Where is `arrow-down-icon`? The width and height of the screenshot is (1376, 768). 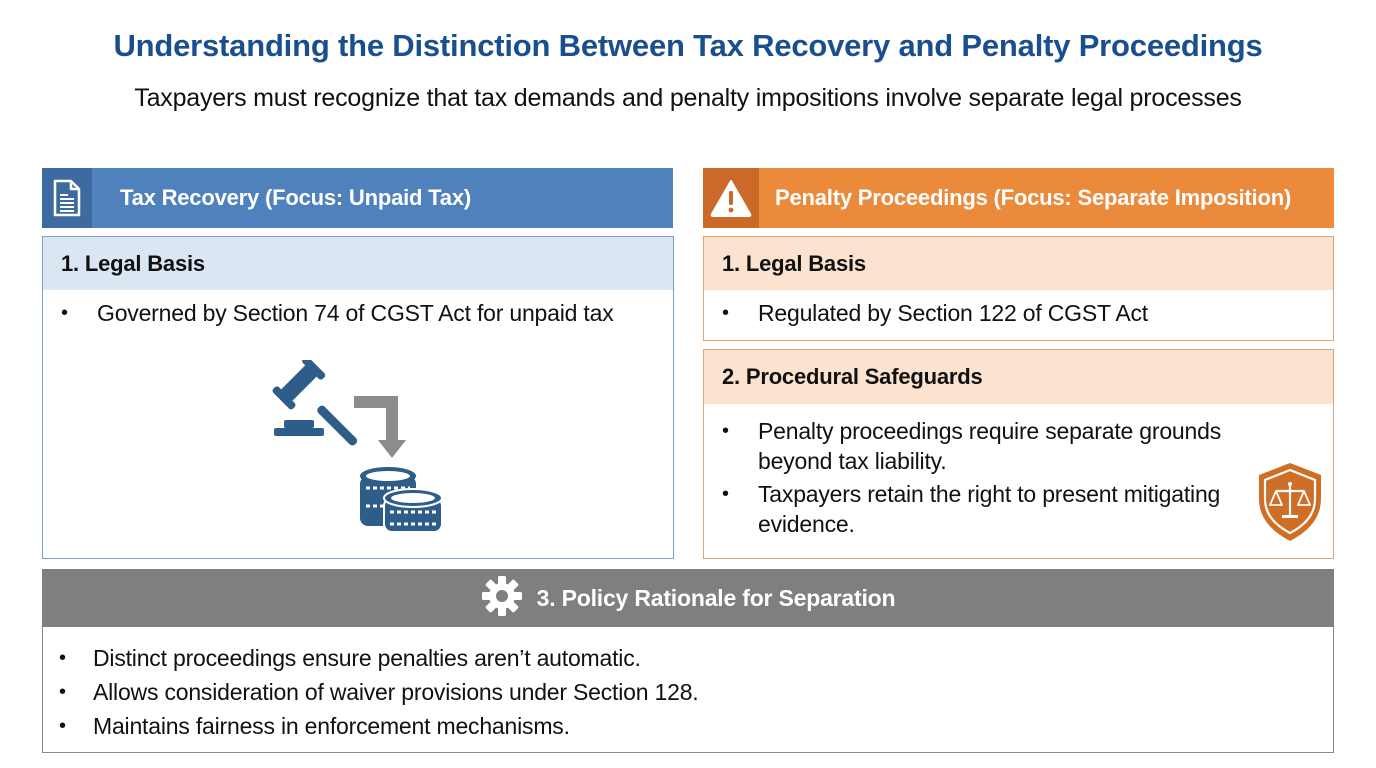
arrow-down-icon is located at coordinates (380, 427).